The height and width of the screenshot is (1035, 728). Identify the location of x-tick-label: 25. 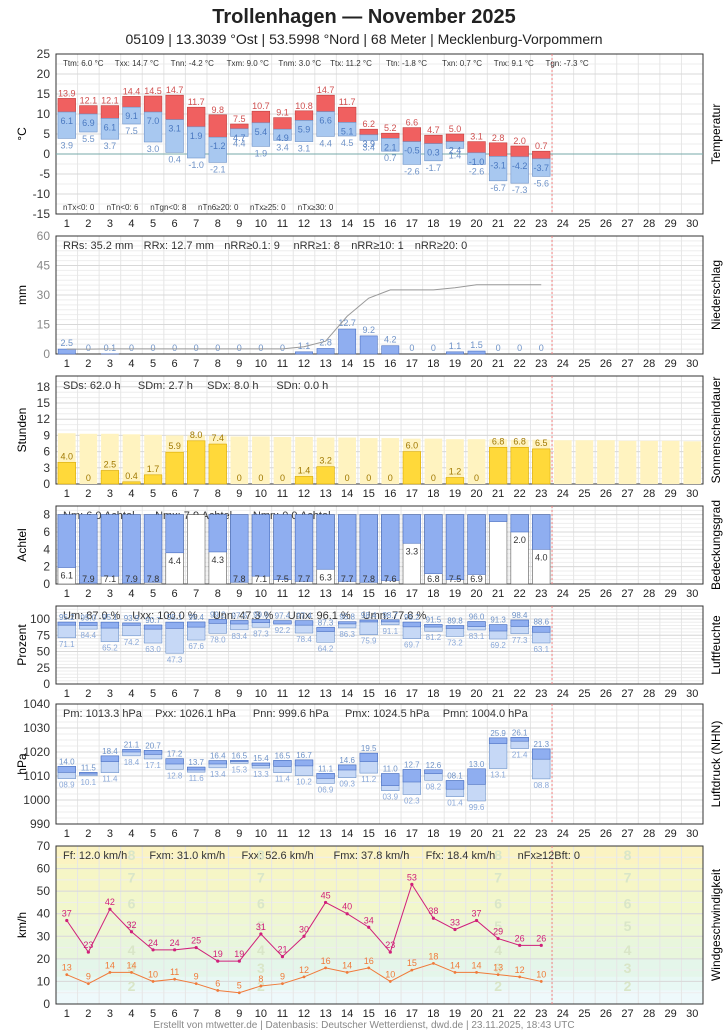
(584, 494).